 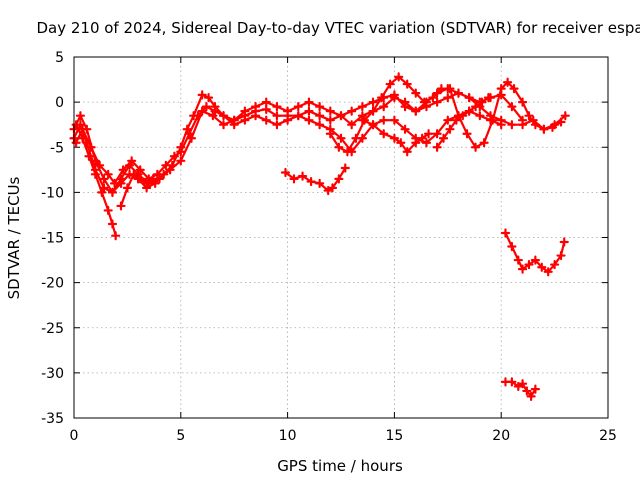 What do you see at coordinates (52, 374) in the screenshot?
I see `y-tick-label: -30` at bounding box center [52, 374].